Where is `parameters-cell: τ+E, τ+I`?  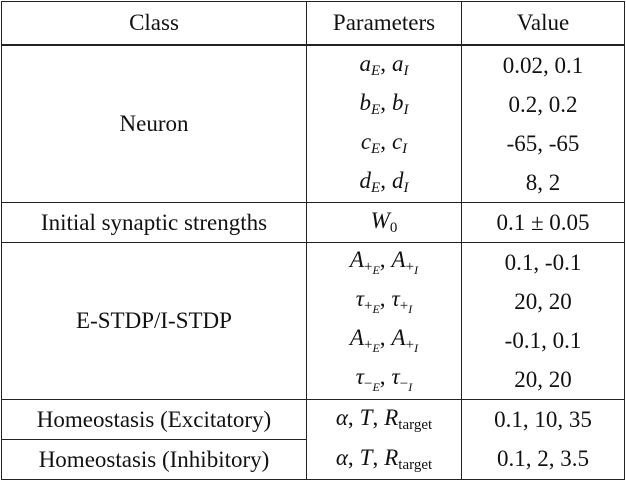
parameters-cell: τ+E, τ+I is located at coordinates (384, 301).